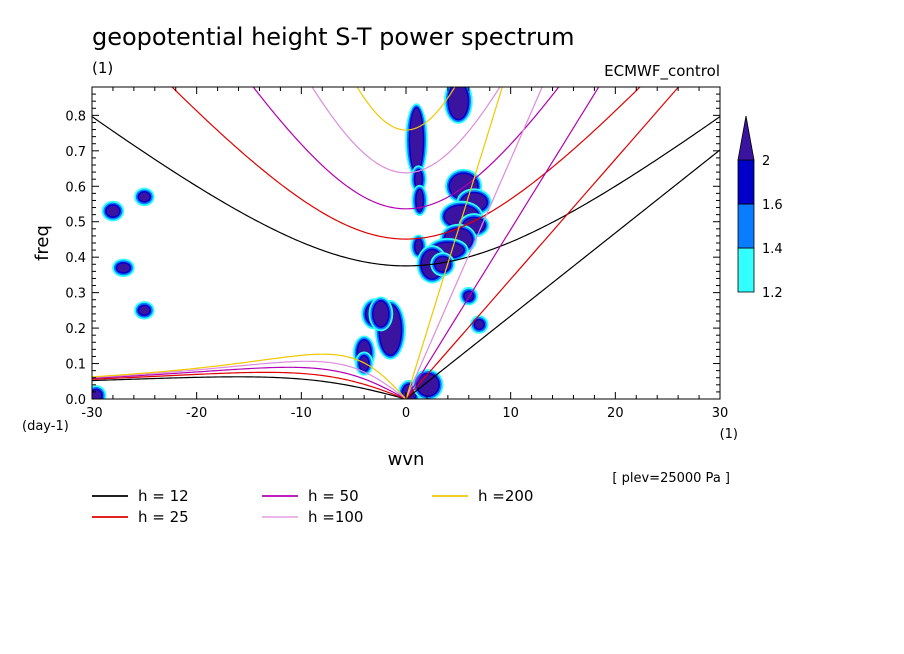 This screenshot has height=654, width=904. I want to click on x-tick-label: 30, so click(720, 413).